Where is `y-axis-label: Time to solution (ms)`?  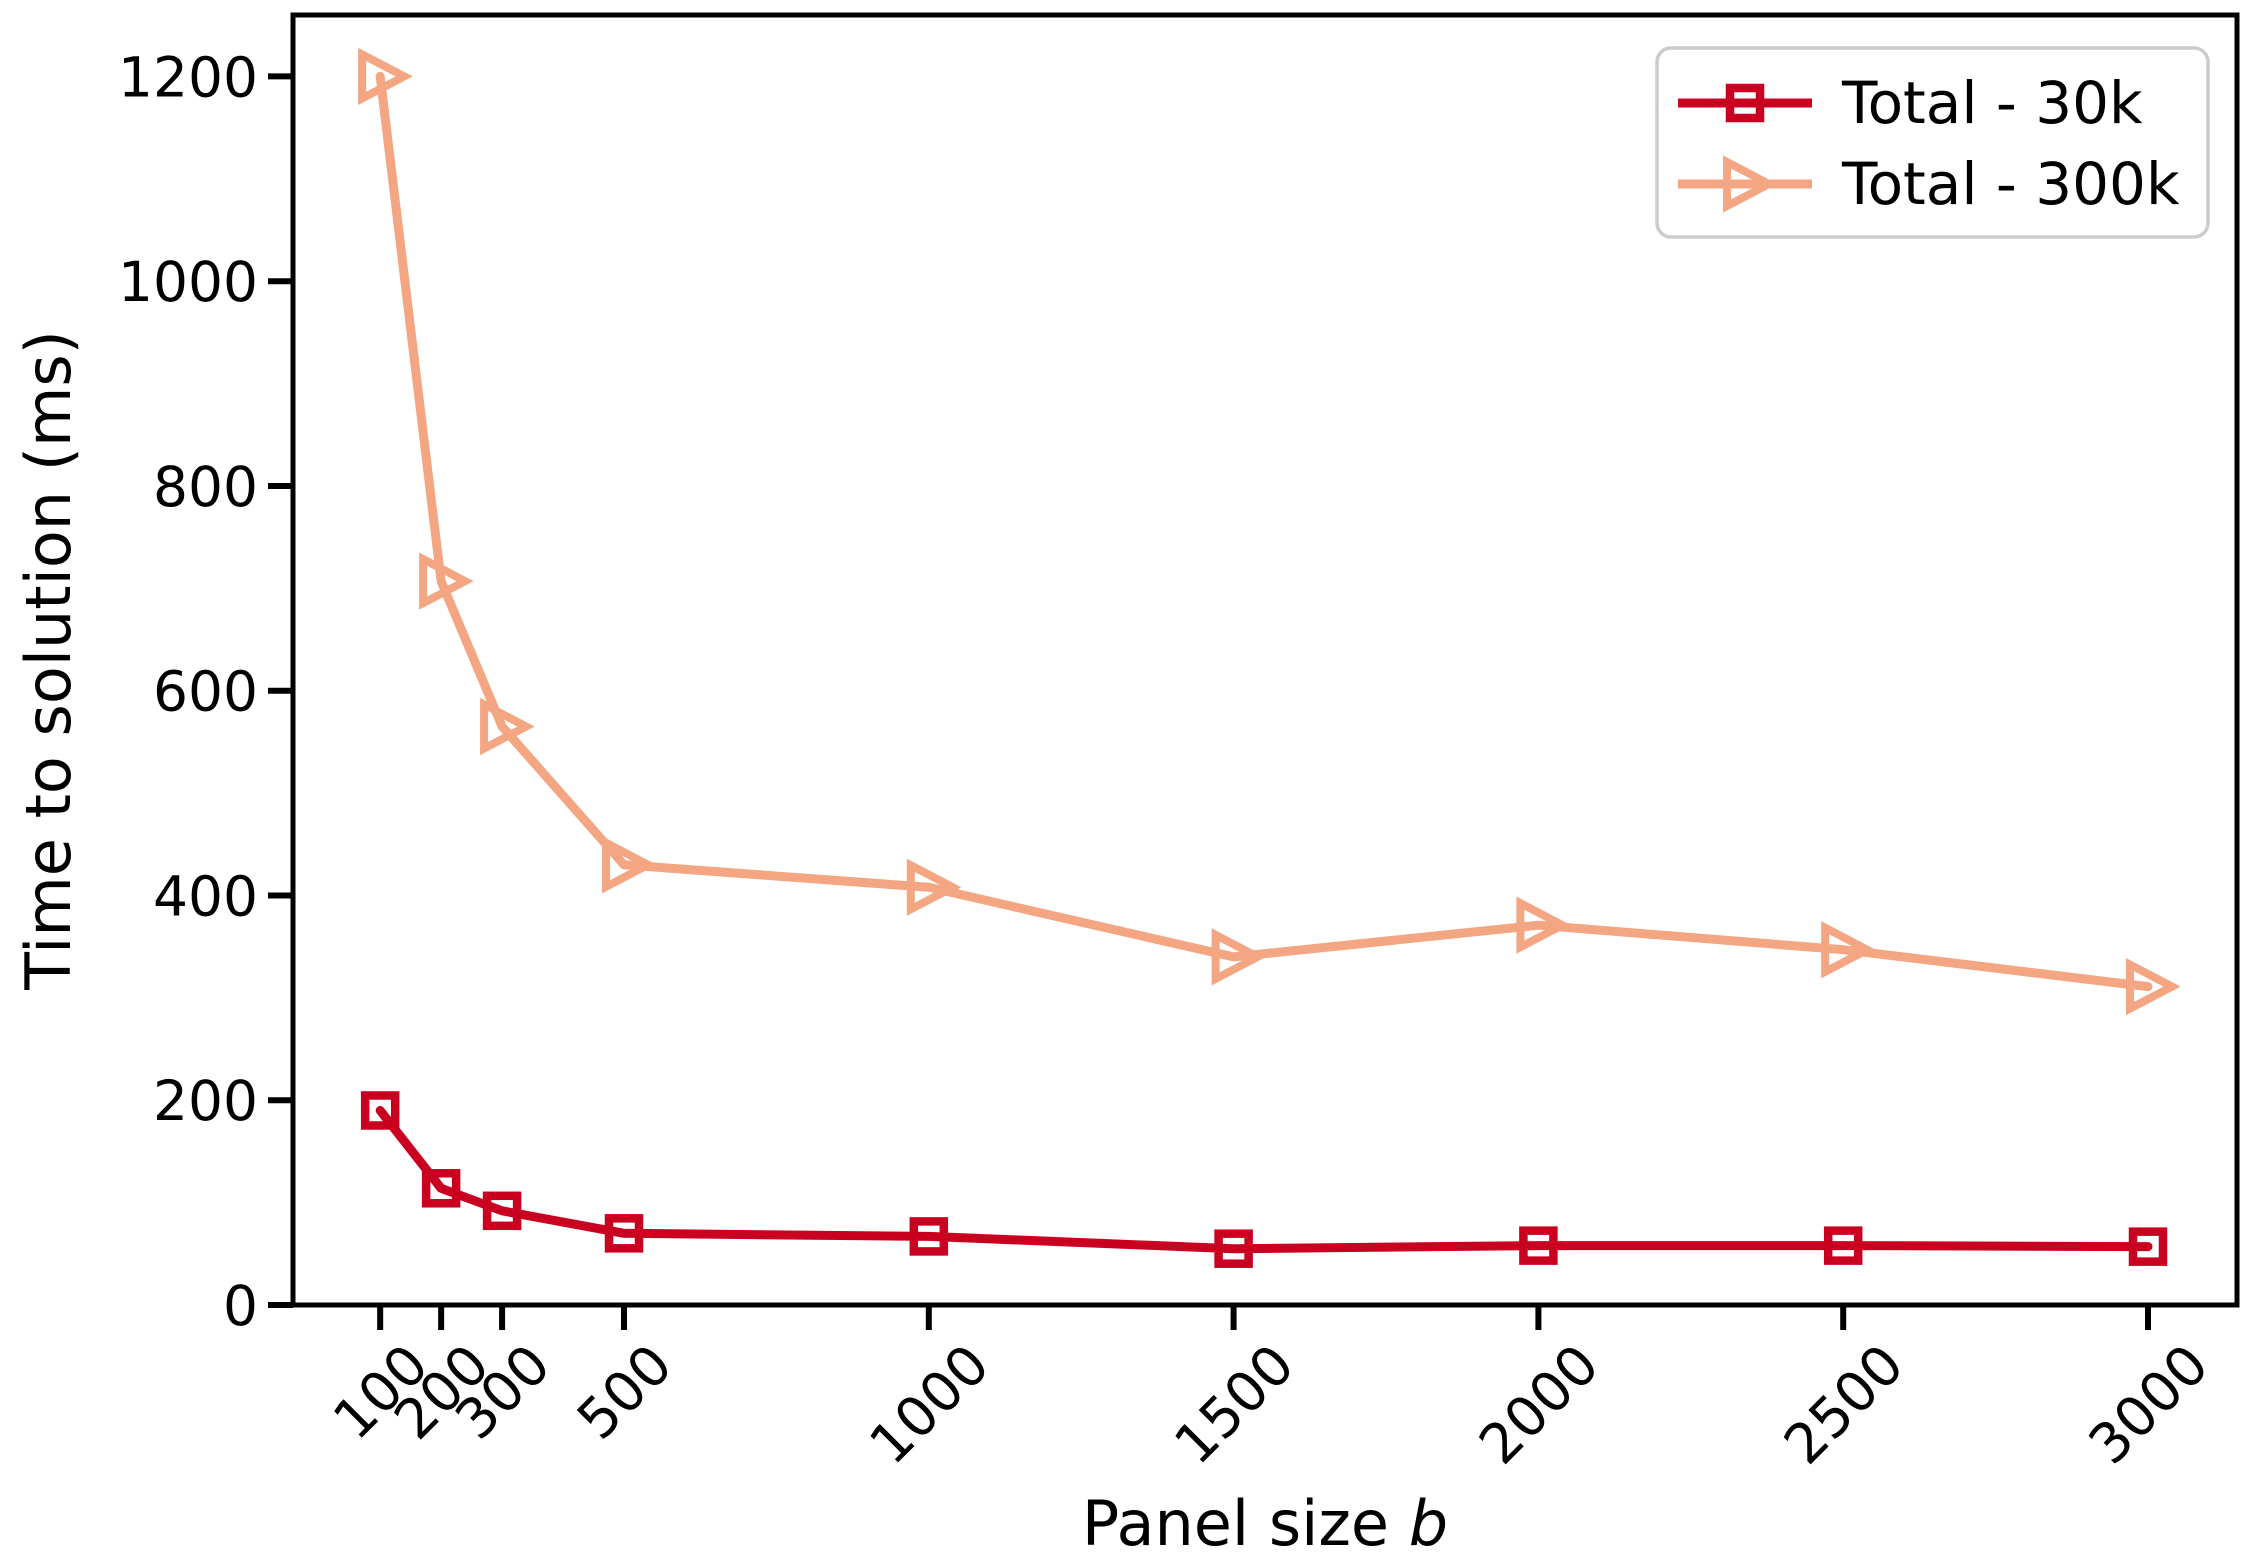 y-axis-label: Time to solution (ms) is located at coordinates (48, 660).